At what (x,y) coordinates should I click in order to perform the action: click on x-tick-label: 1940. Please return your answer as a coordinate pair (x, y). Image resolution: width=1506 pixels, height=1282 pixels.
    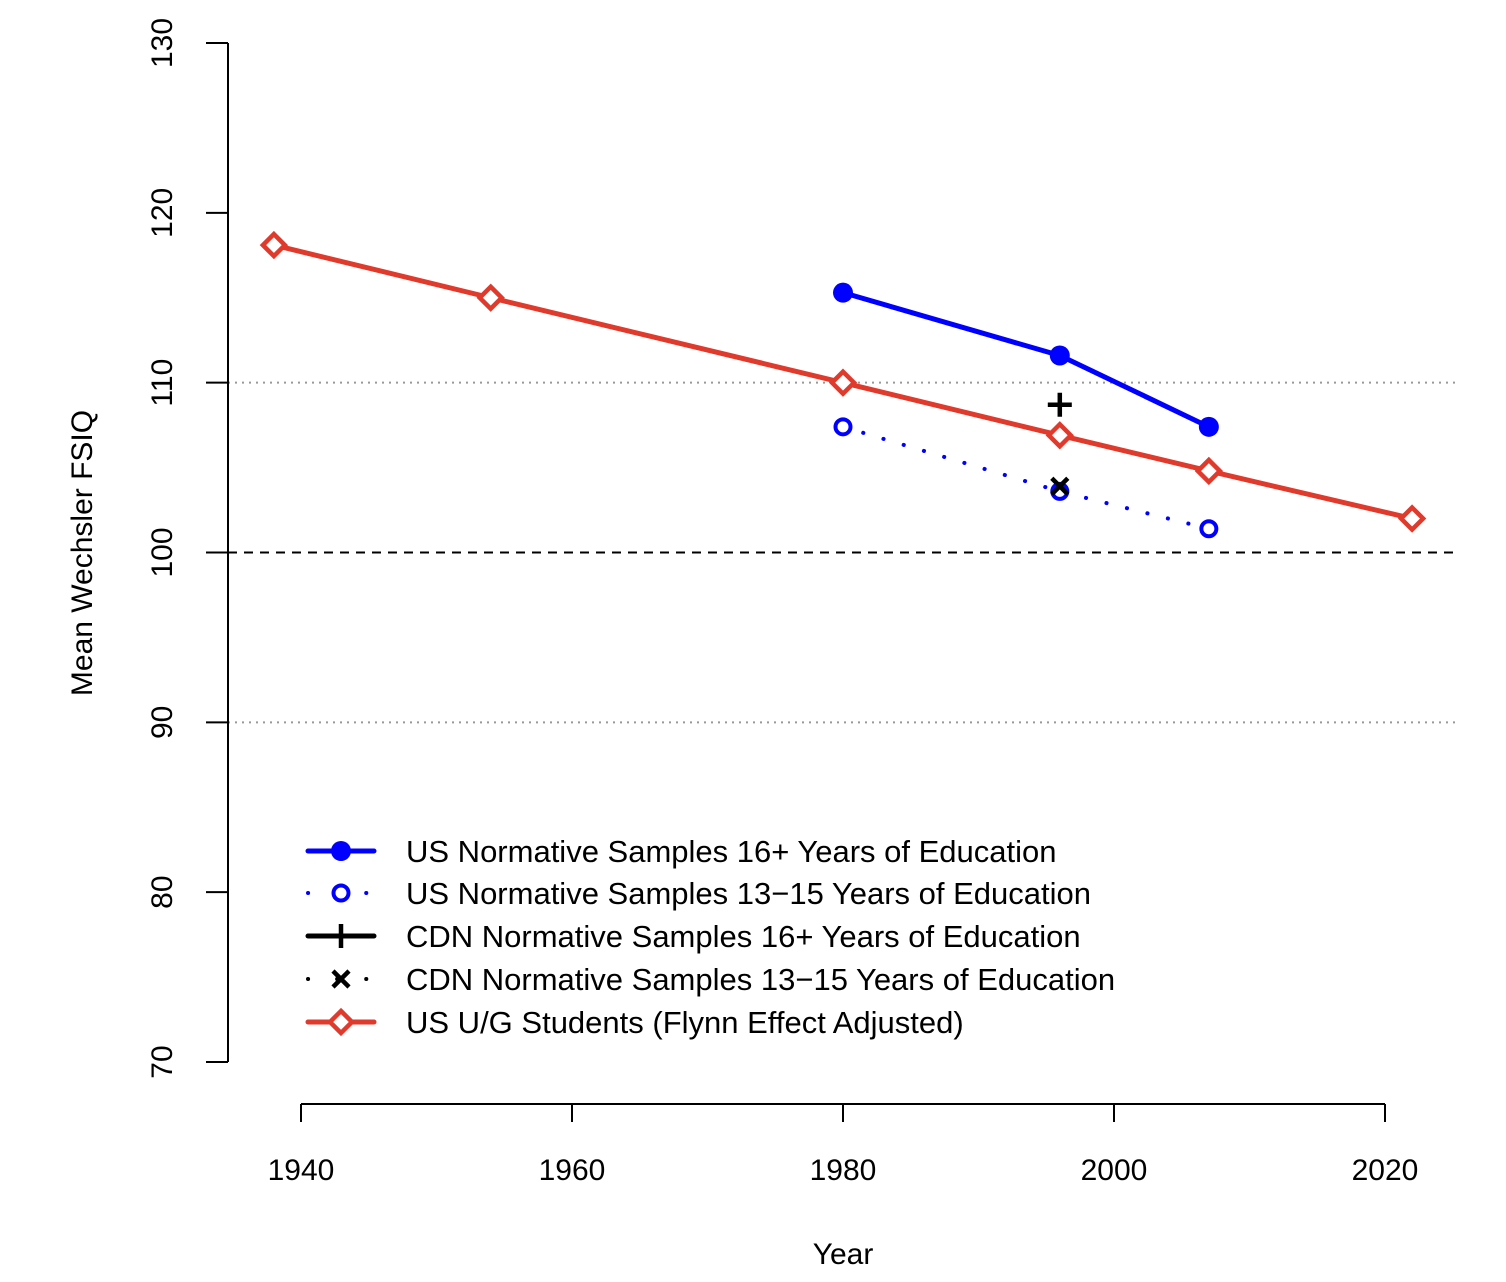
    Looking at the image, I should click on (301, 1170).